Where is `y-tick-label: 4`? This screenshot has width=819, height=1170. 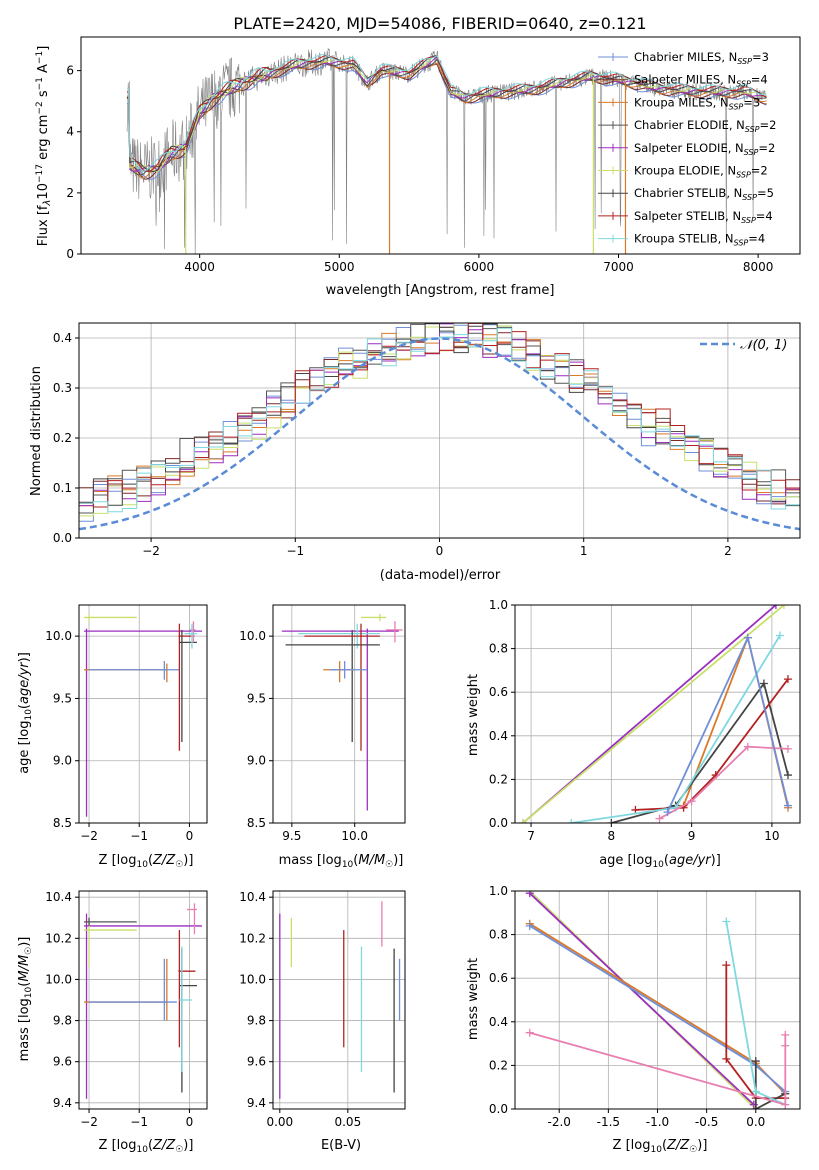
y-tick-label: 4 is located at coordinates (70, 132).